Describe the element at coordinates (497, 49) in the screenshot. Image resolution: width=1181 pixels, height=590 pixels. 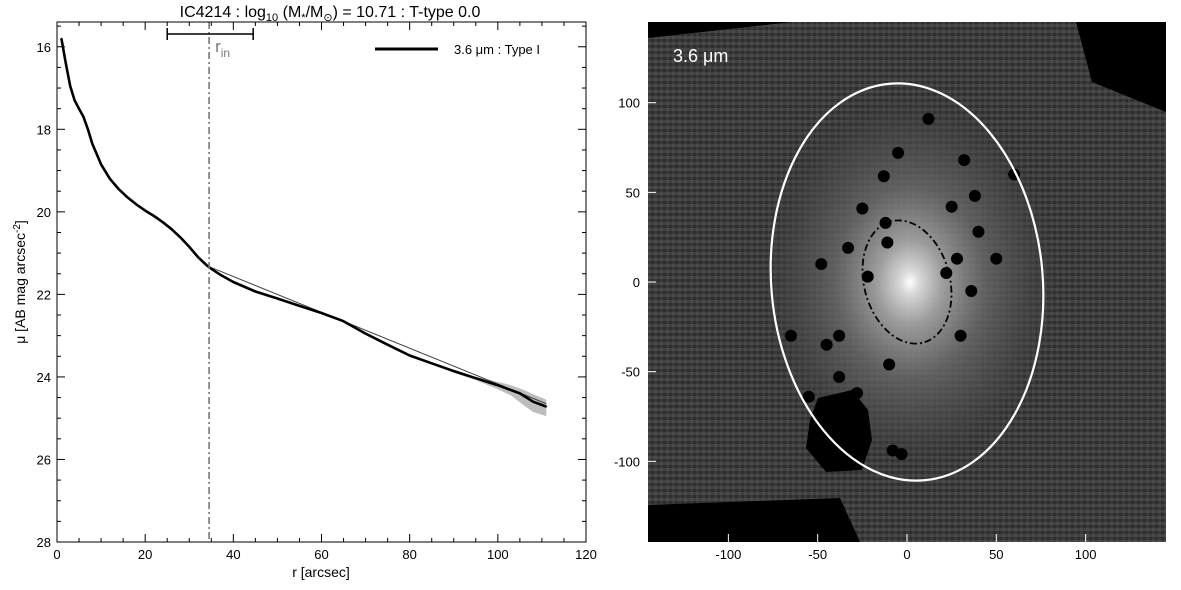
I see `legend-label: 3.6 μm : Type I` at that location.